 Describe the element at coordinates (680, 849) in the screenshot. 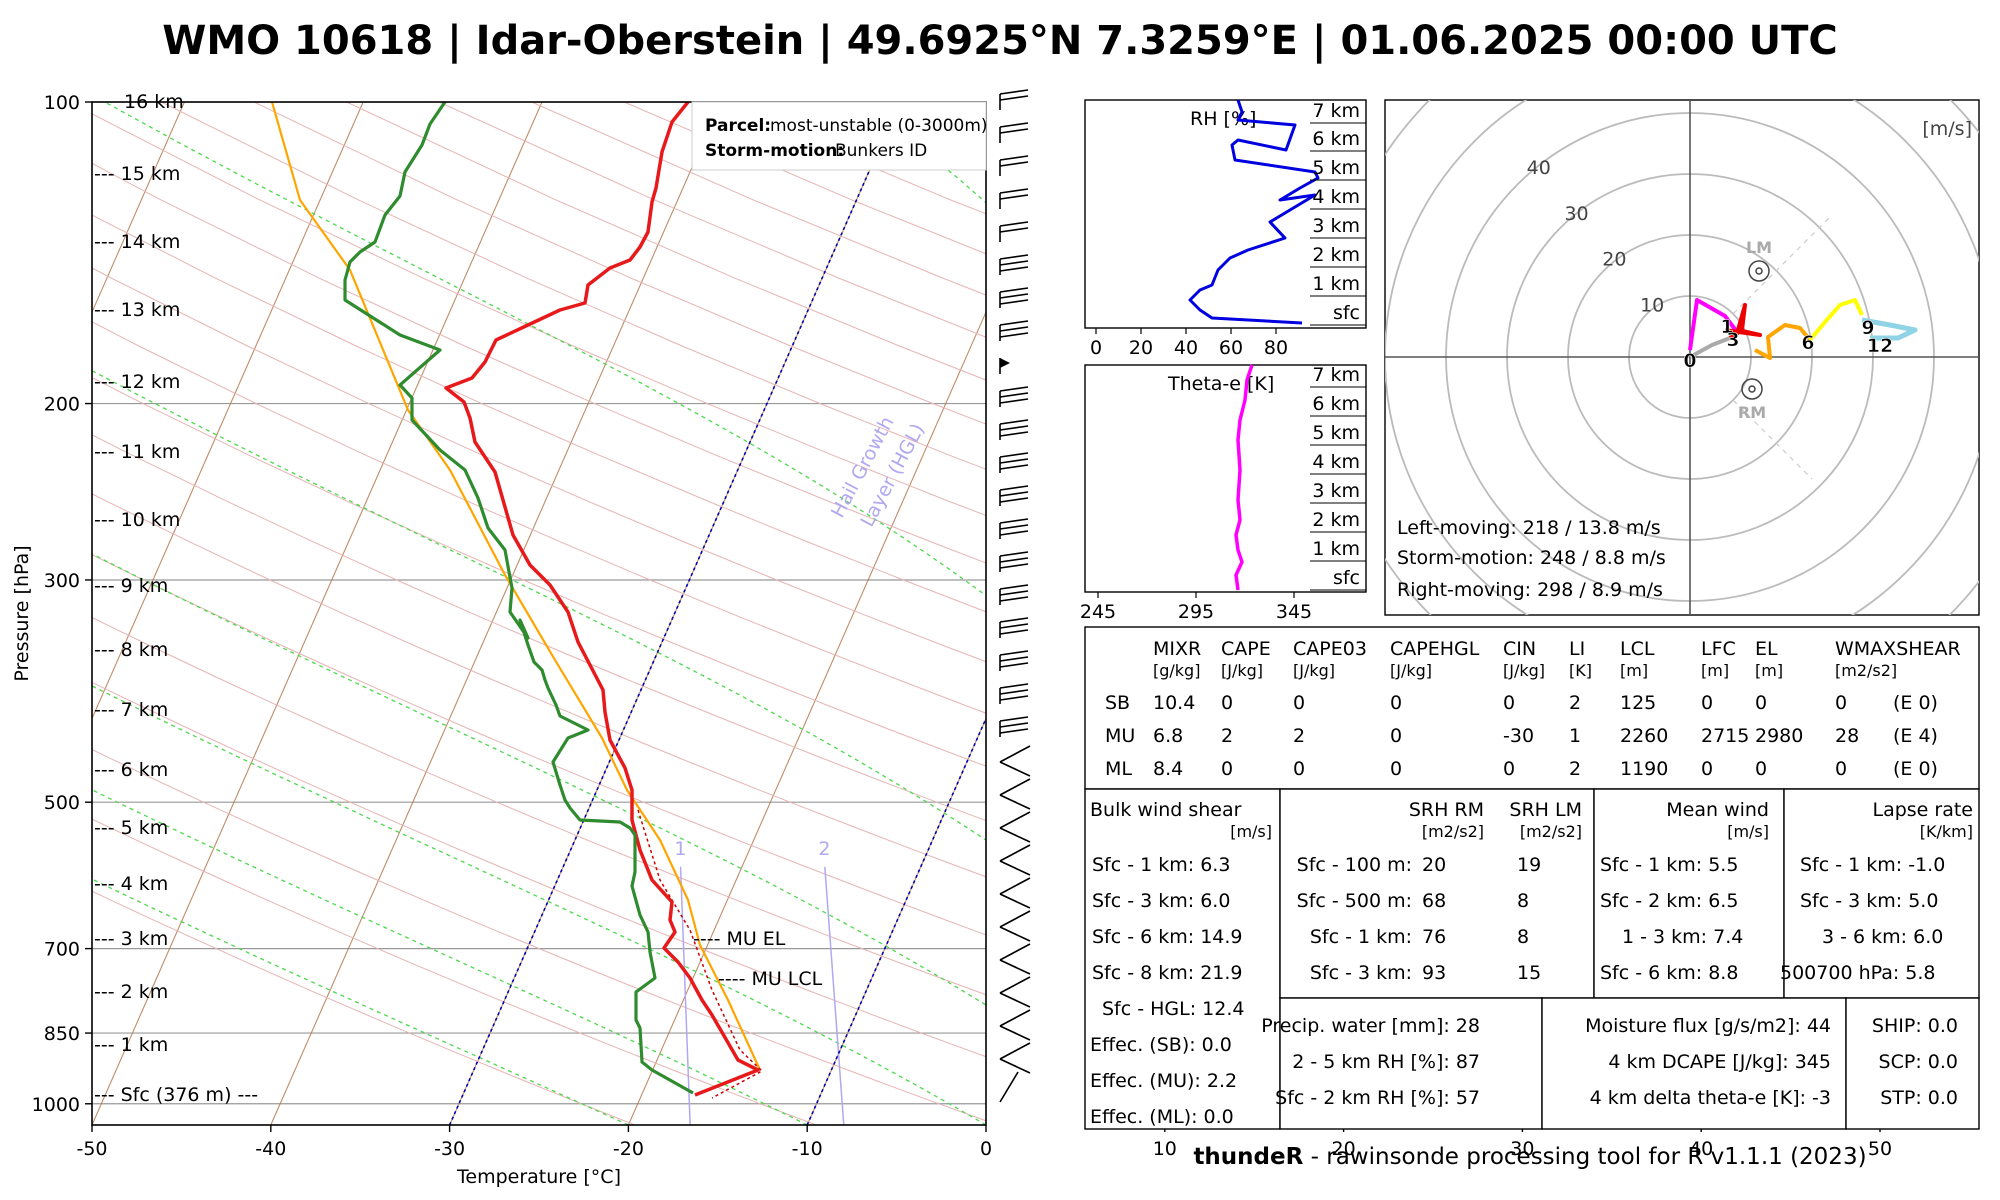

I see `mixing-ratio-label: 1` at that location.